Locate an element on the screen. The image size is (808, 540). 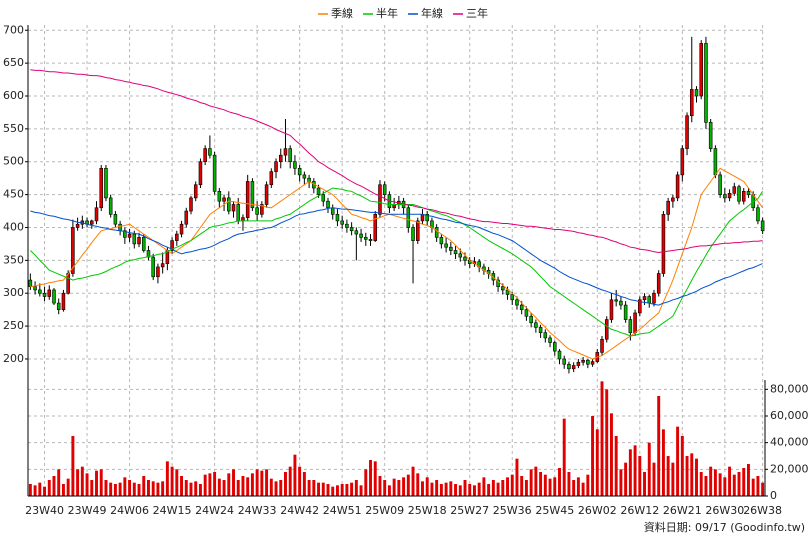
x-tick-label: 26W38 is located at coordinates (762, 510).